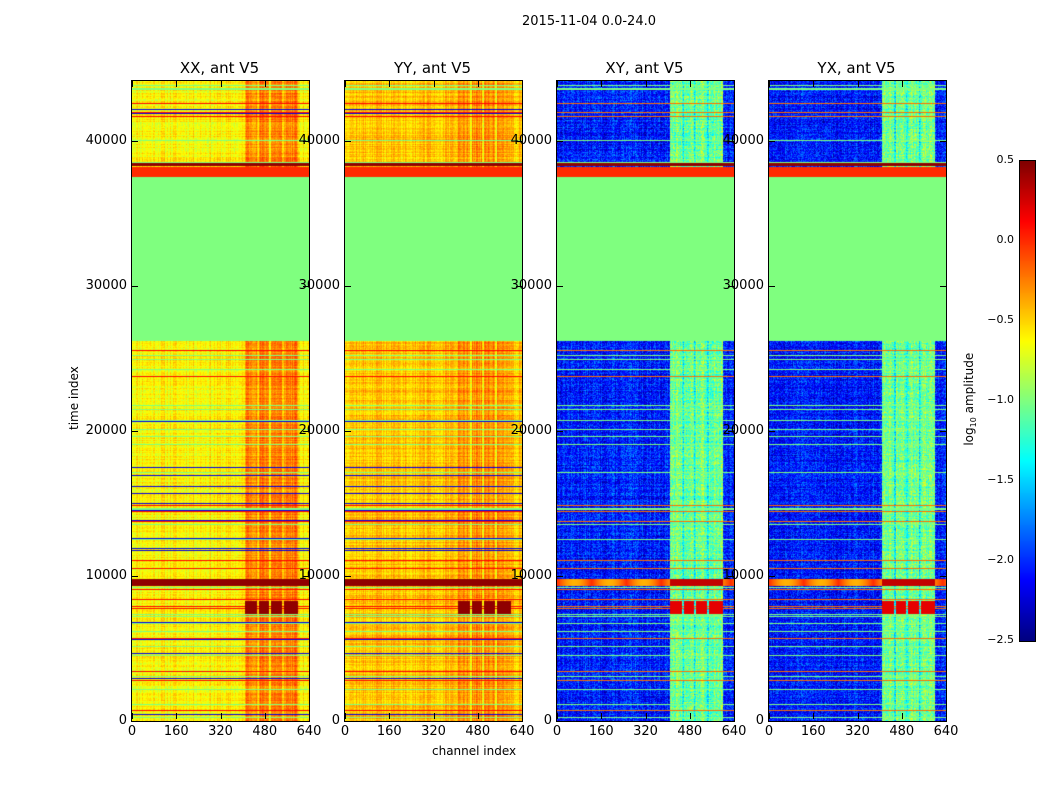 This screenshot has width=1050, height=800. I want to click on x-axis-label: channel index, so click(474, 751).